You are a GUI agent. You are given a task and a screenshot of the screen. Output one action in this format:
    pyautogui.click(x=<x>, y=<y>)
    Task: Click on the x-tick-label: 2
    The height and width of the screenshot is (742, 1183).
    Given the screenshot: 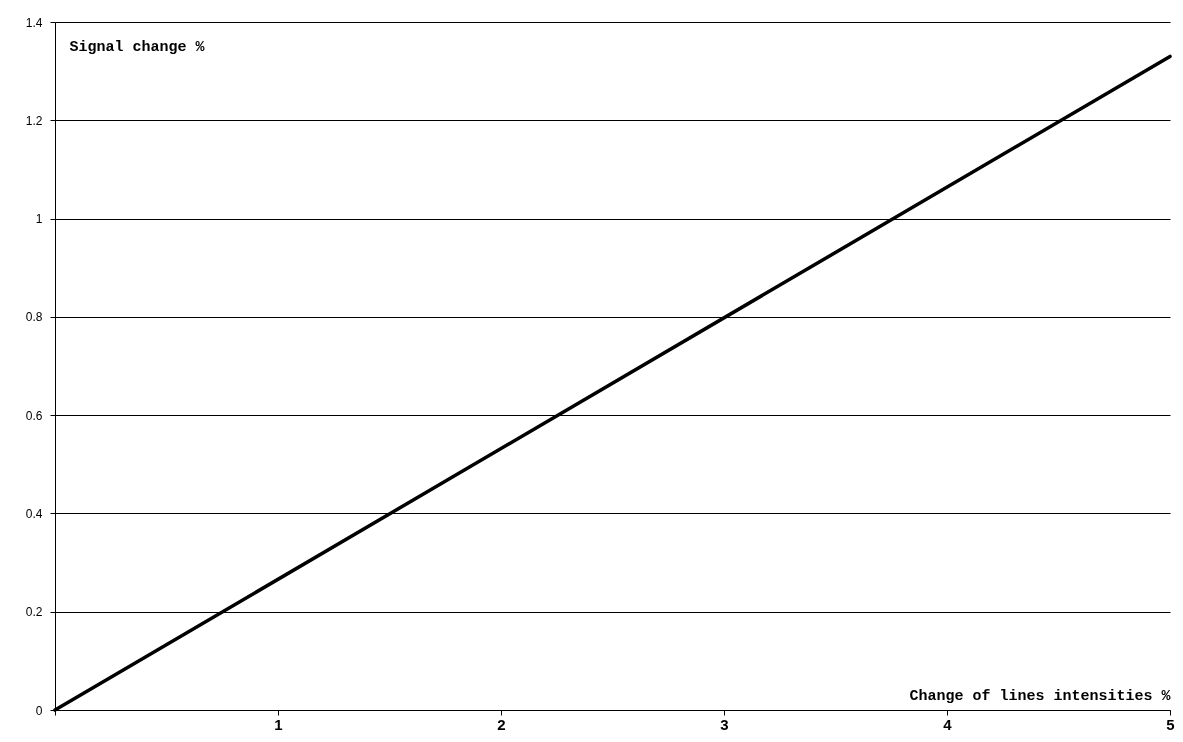 What is the action you would take?
    pyautogui.click(x=501, y=724)
    